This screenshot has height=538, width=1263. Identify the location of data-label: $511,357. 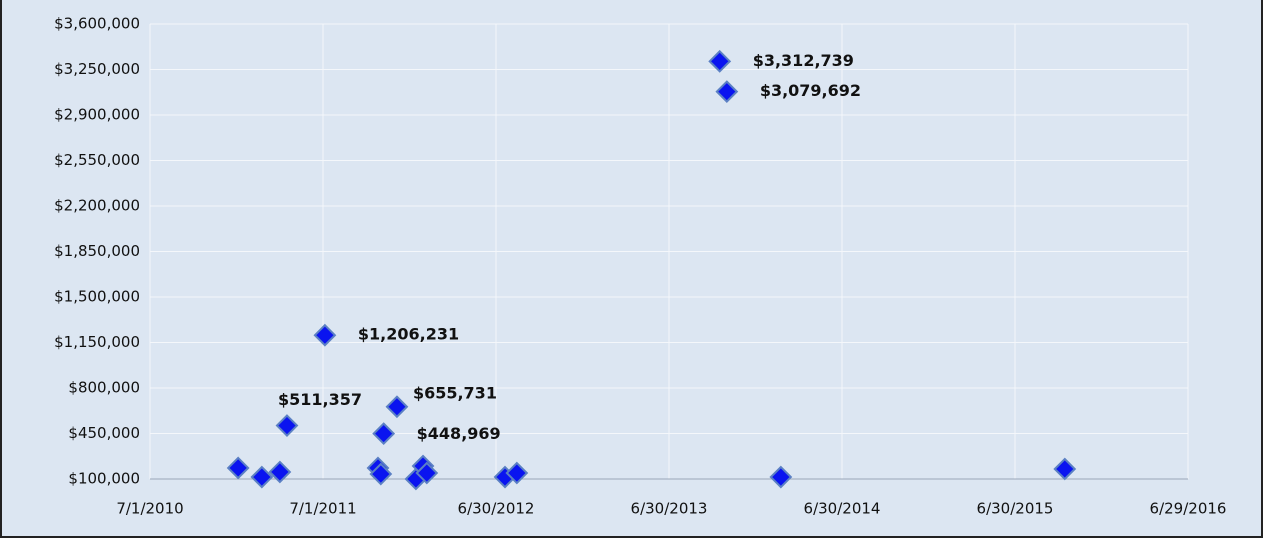
(320, 399).